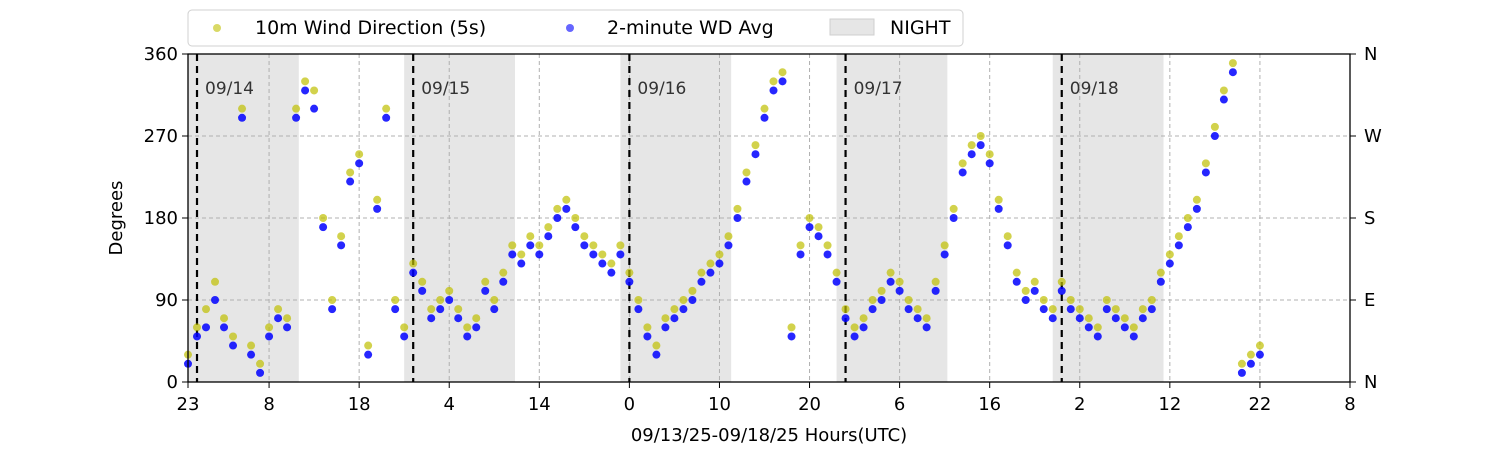 This screenshot has width=1500, height=450. Describe the element at coordinates (690, 28) in the screenshot. I see `legend-label: 2-minute WD Avg` at that location.